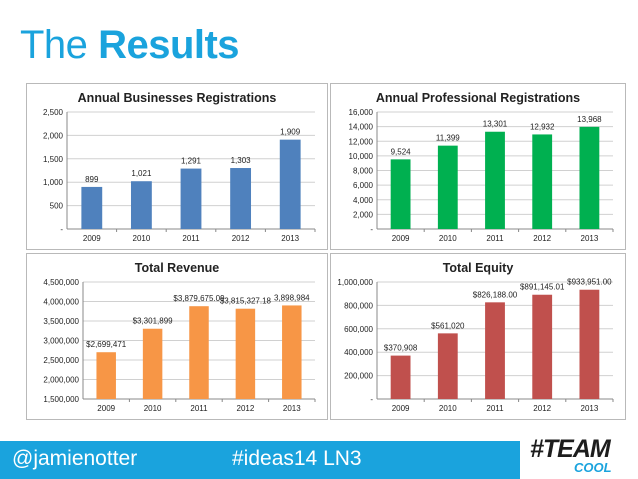  I want to click on data-label: $561,020, so click(448, 325).